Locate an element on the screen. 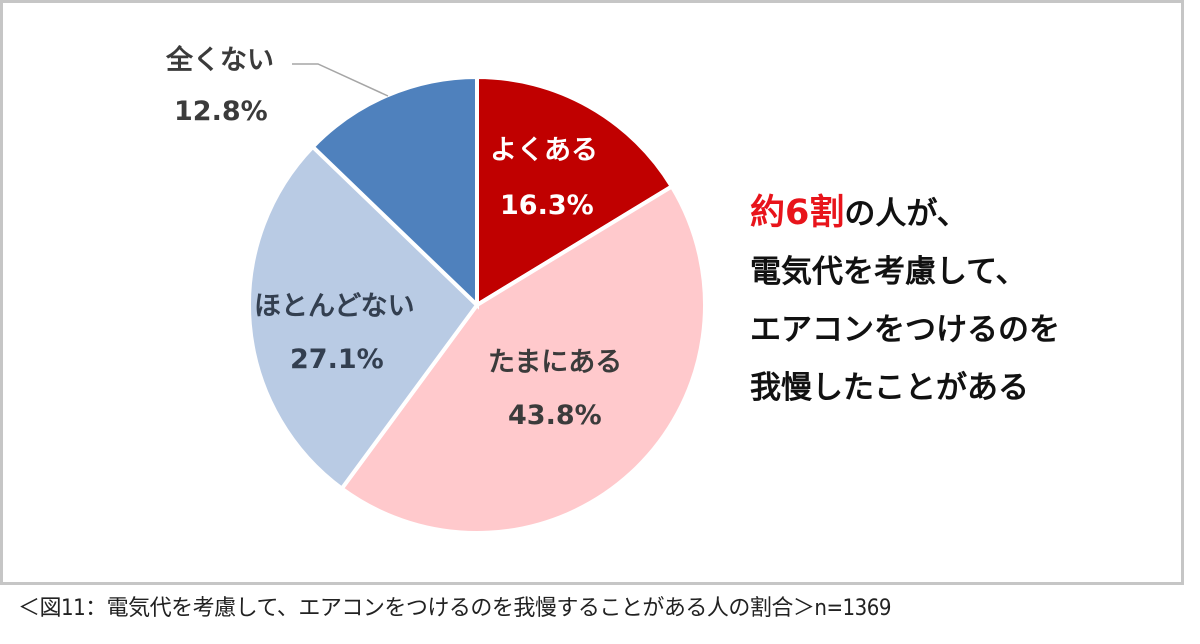 Image resolution: width=1200 pixels, height=644 pixels. pie-slice-often is located at coordinates (575, 191).